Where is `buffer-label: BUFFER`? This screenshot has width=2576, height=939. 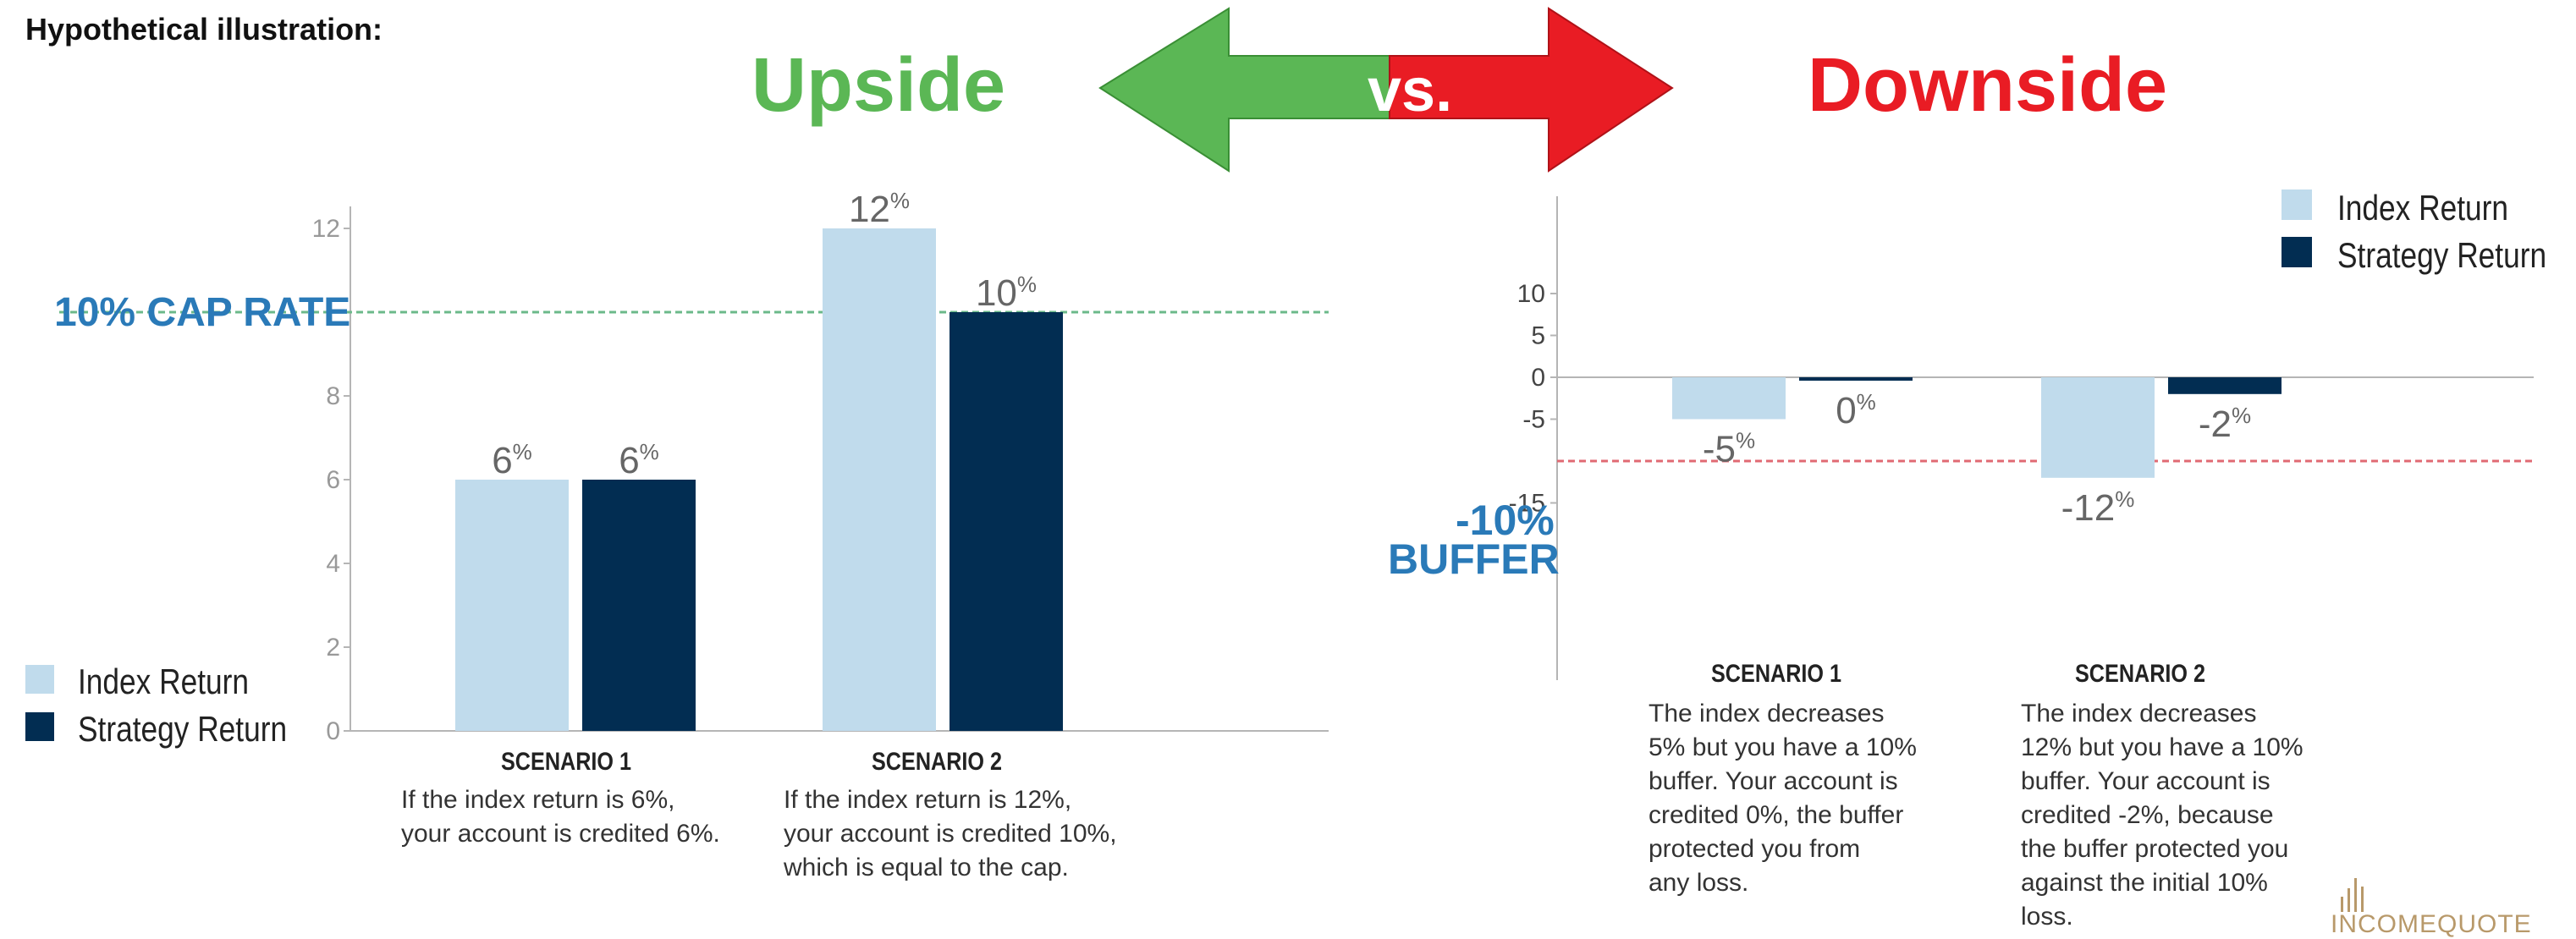 buffer-label: BUFFER is located at coordinates (1474, 559).